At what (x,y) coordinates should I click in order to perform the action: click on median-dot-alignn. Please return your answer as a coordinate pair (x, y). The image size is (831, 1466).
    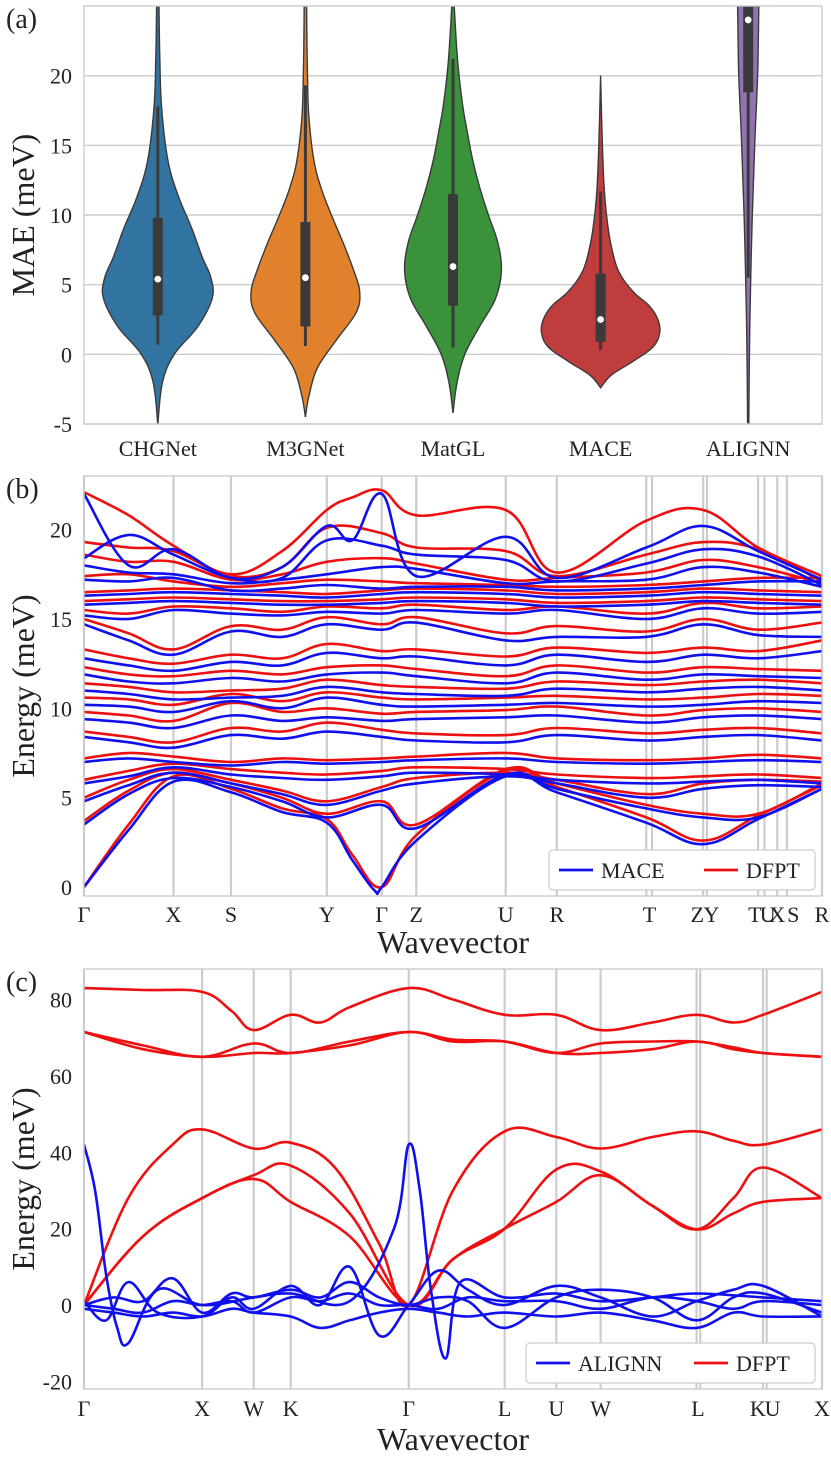
    Looking at the image, I should click on (748, 20).